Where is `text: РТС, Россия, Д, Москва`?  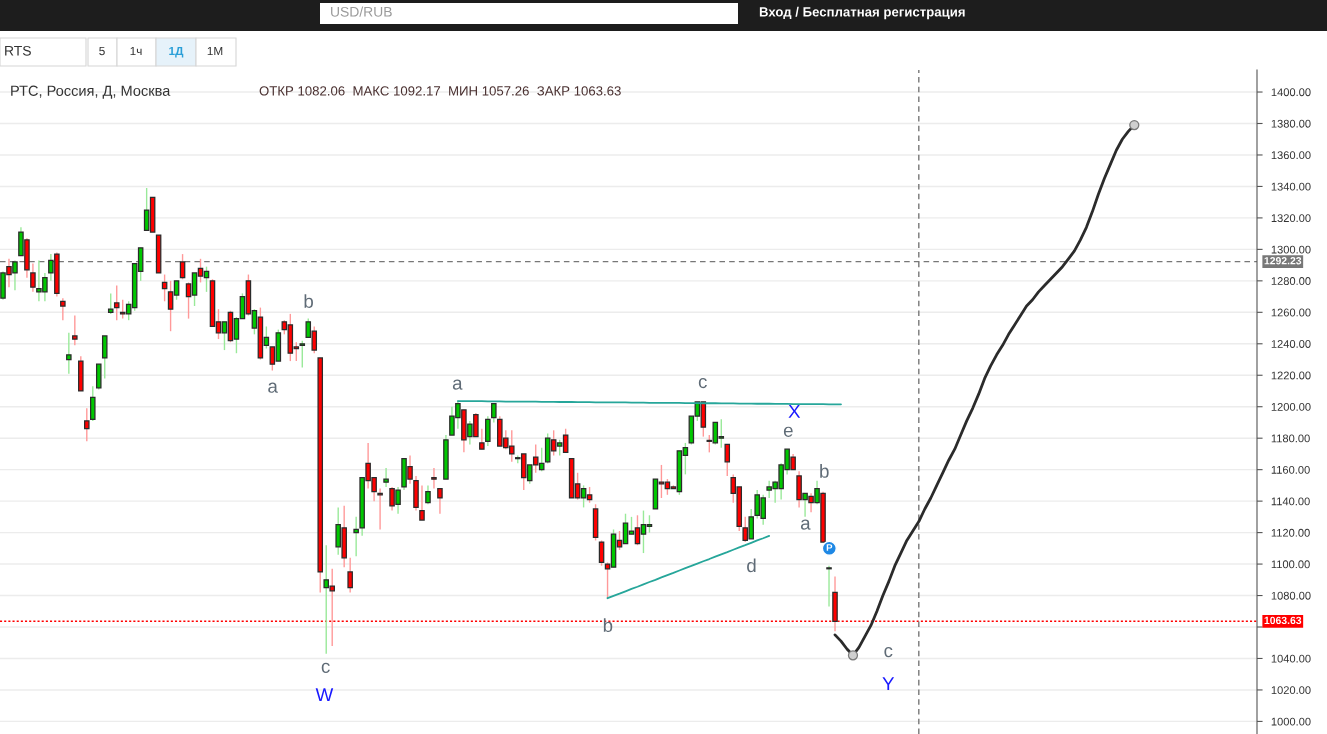 text: РТС, Россия, Д, Москва is located at coordinates (91, 92).